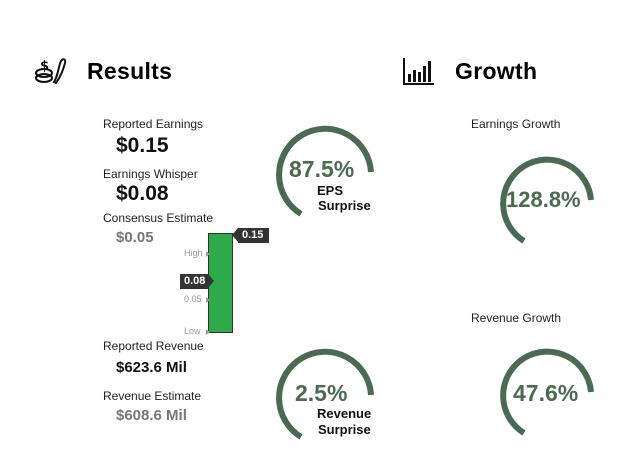 This screenshot has width=626, height=473. I want to click on revenue-estimate-label: Revenue Estimate, so click(152, 396).